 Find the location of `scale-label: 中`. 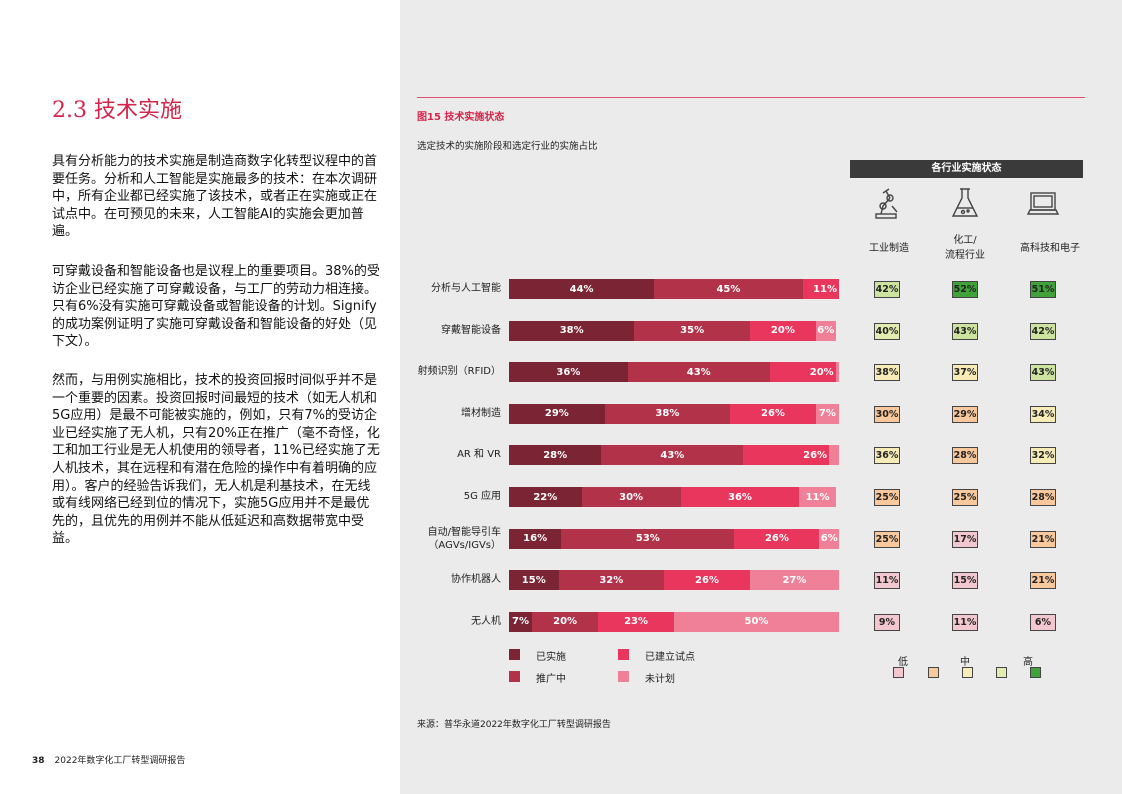

scale-label: 中 is located at coordinates (965, 662).